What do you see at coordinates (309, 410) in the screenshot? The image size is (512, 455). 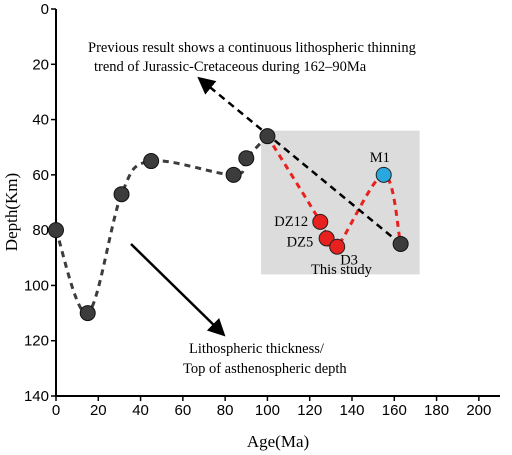 I see `x-tick-label-6: 120` at bounding box center [309, 410].